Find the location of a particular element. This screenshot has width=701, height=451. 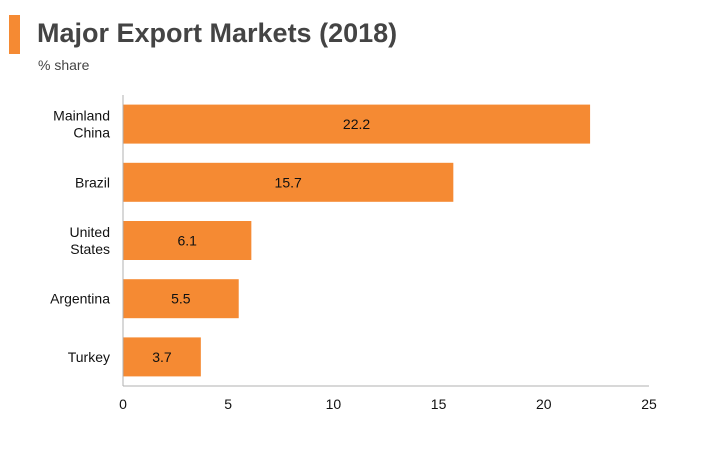

category-label-line: Mainland is located at coordinates (81, 116).